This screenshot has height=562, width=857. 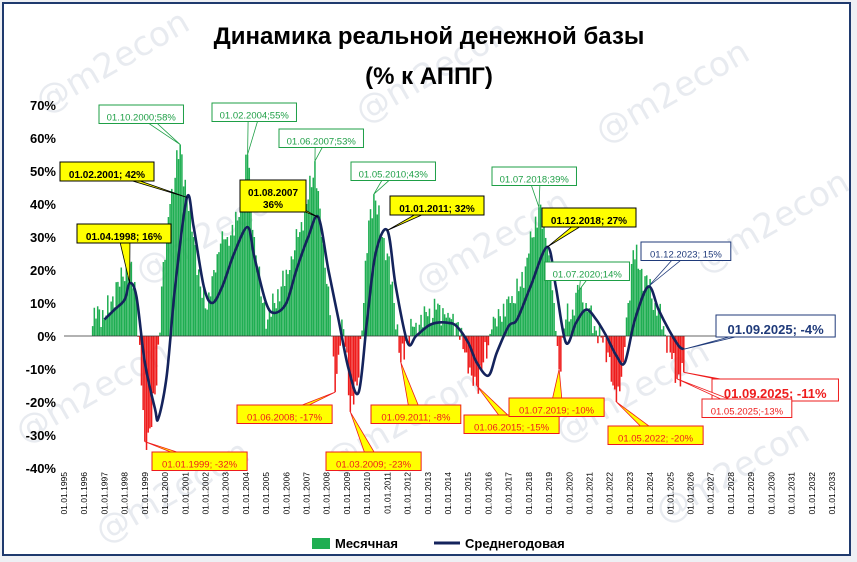 I want to click on annotation-text: 01.09.2025; -11%, so click(x=775, y=393).